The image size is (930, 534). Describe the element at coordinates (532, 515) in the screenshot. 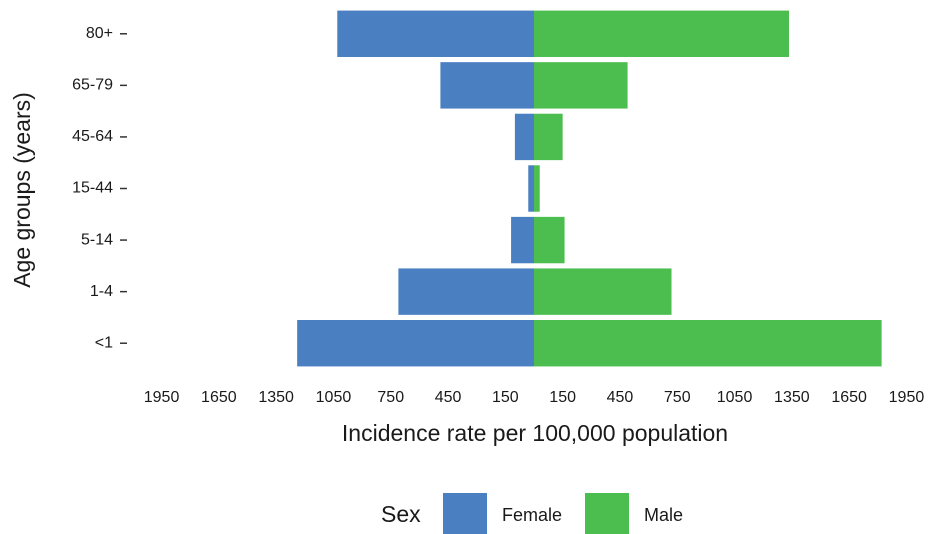

I see `legend-label: Female` at that location.